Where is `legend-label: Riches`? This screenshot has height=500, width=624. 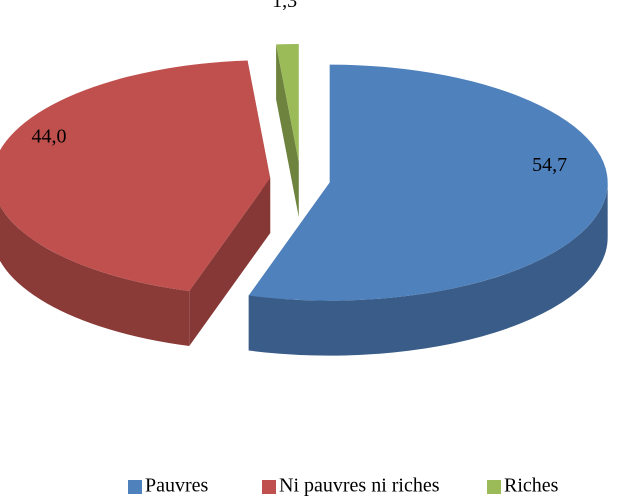
legend-label: Riches is located at coordinates (531, 486).